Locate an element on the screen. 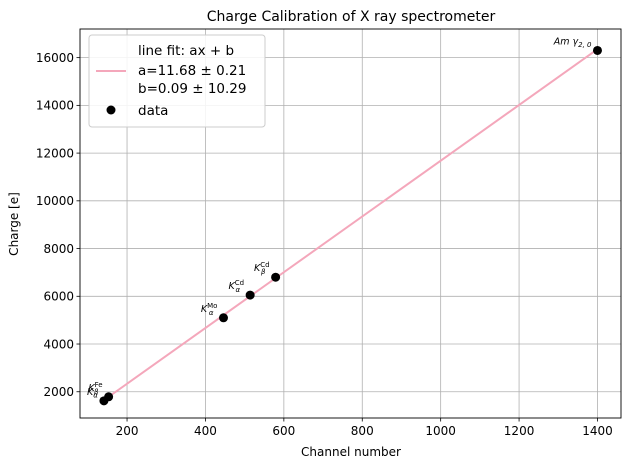 Image resolution: width=630 pixels, height=470 pixels. x-tick-label: 400 is located at coordinates (205, 431).